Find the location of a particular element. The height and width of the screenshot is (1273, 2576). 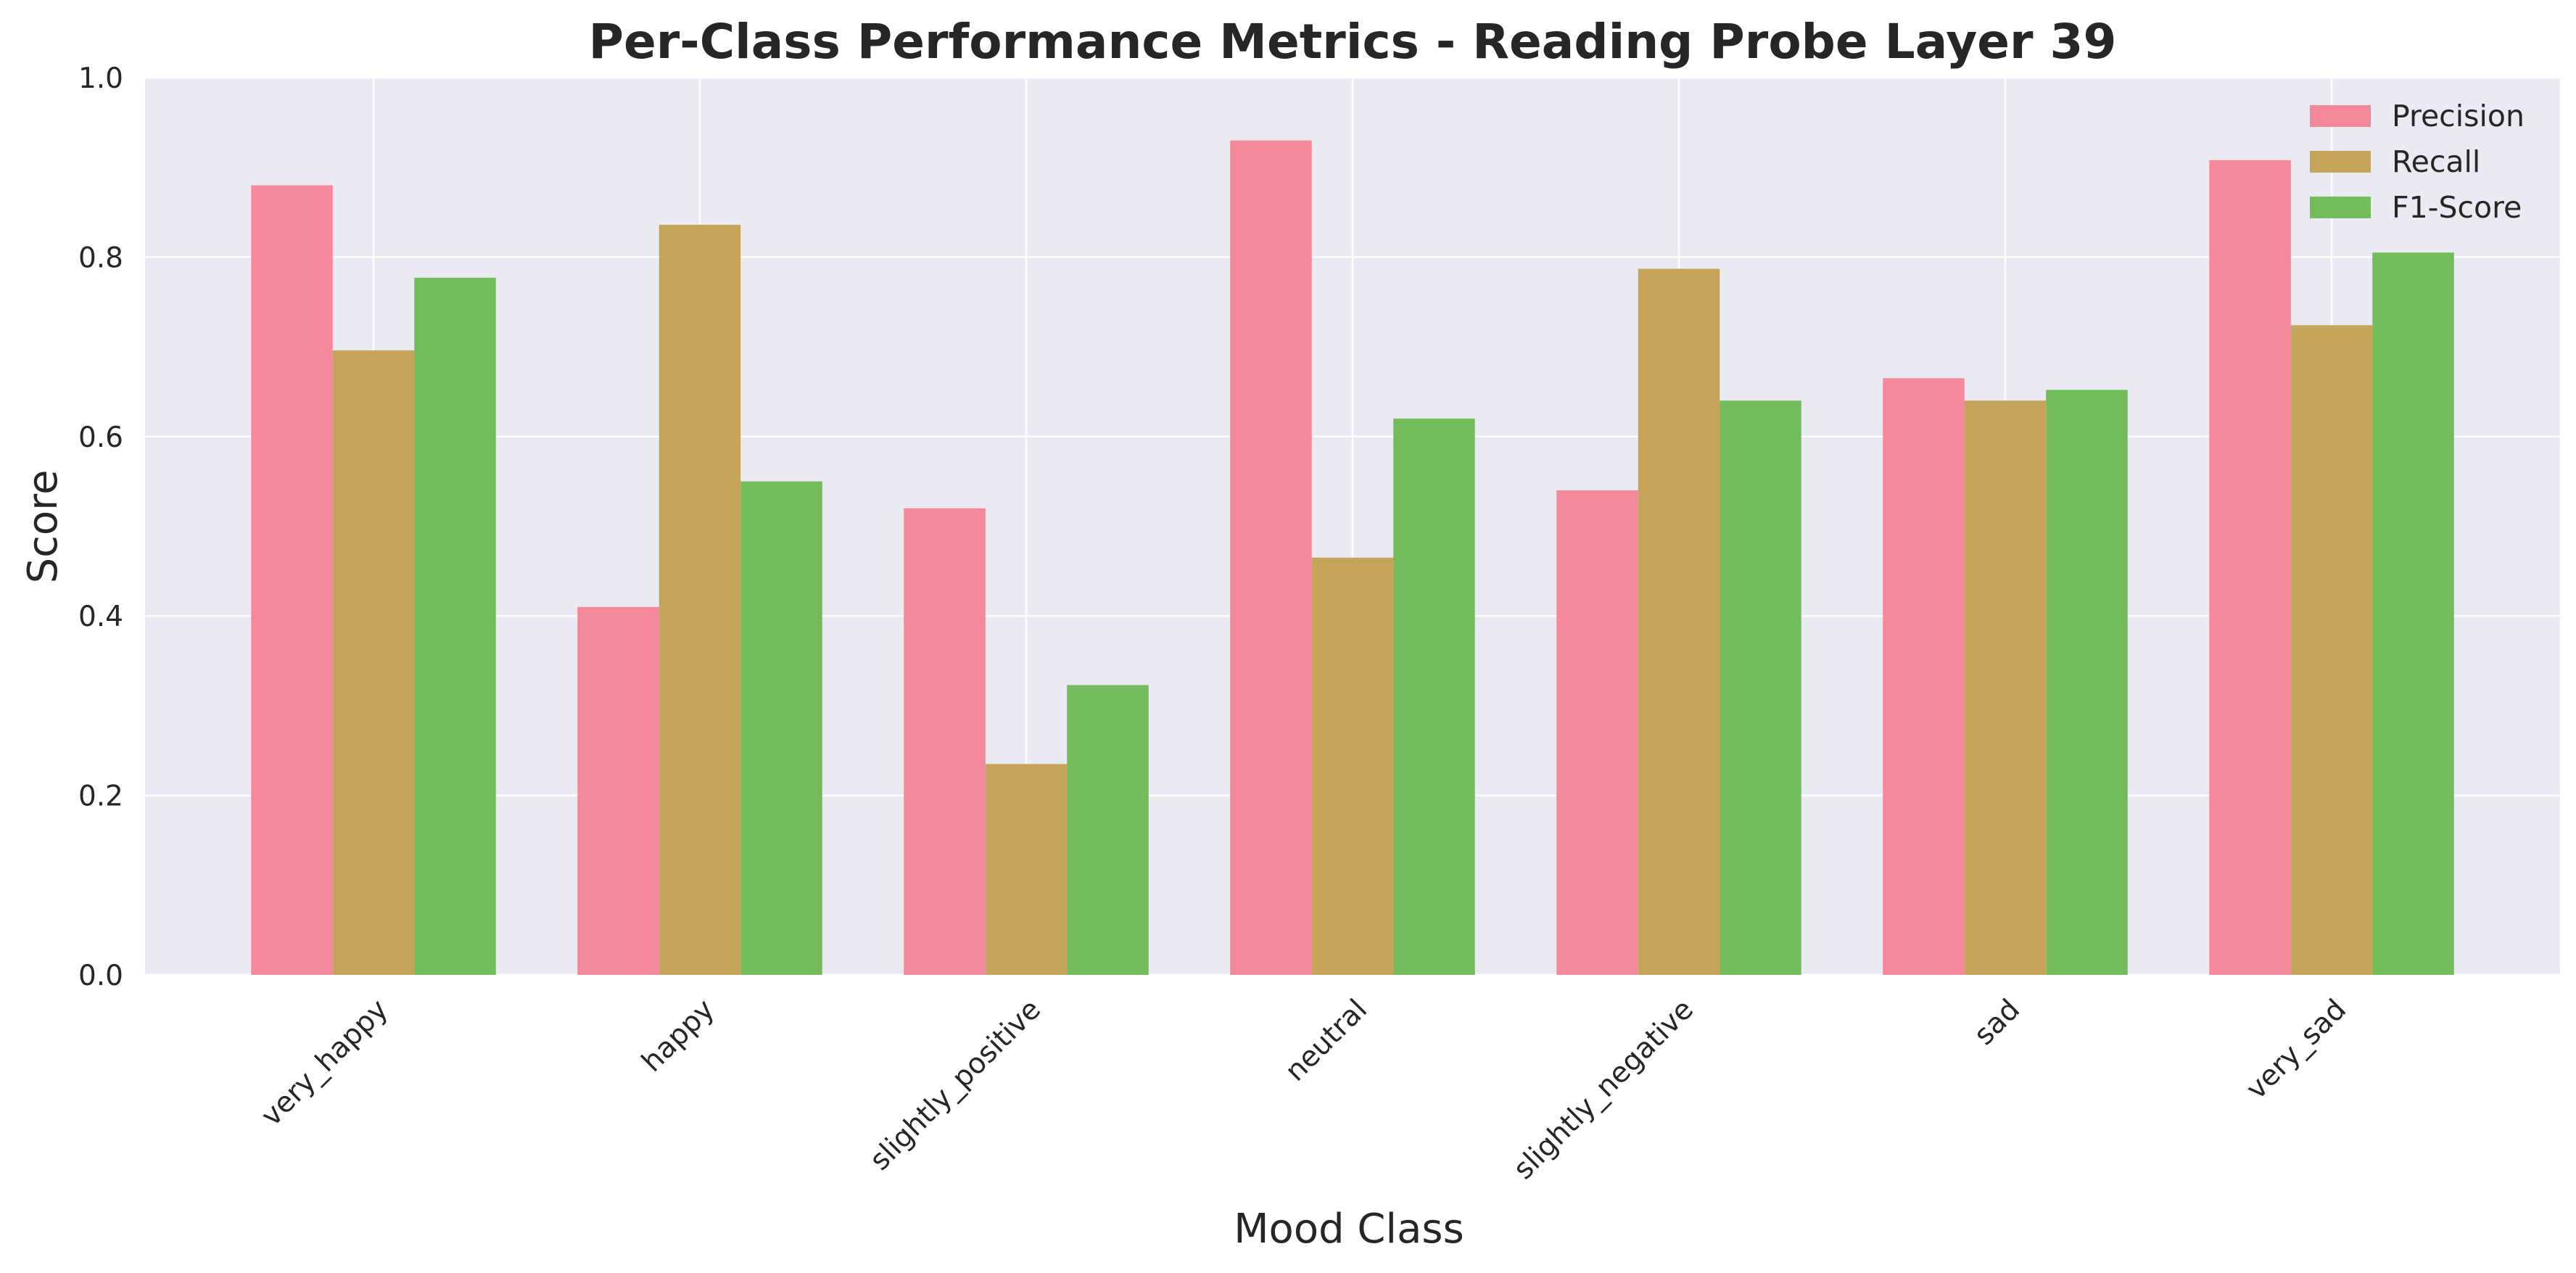

x-axis-label: Mood Class is located at coordinates (1349, 1229).